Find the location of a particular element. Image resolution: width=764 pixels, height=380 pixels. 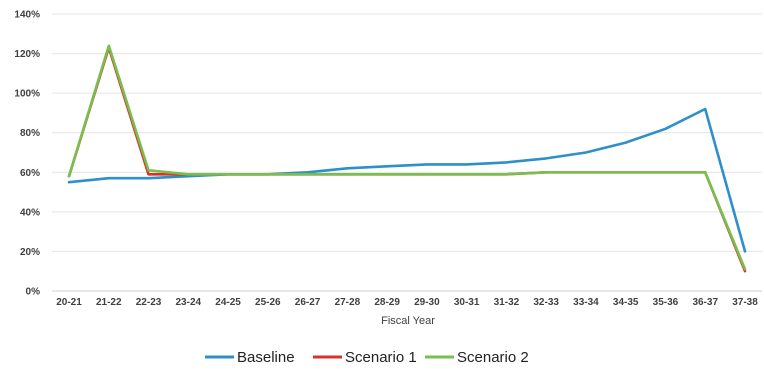

x-axis-title: Fiscal Year is located at coordinates (408, 321).